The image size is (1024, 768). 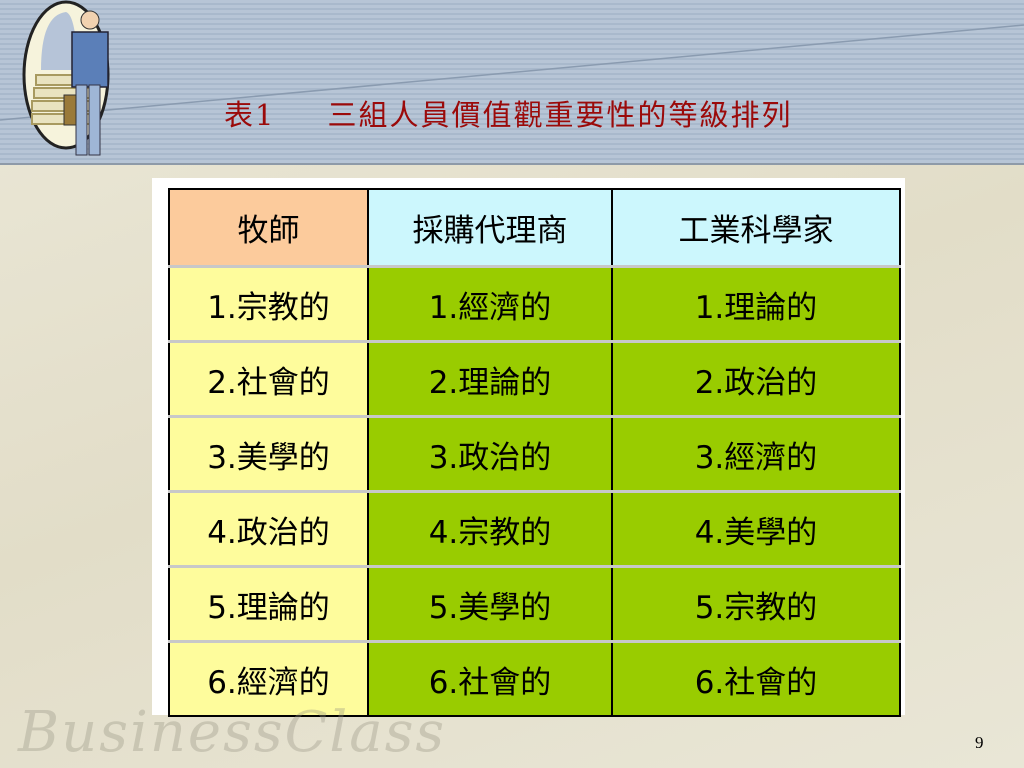 What do you see at coordinates (756, 228) in the screenshot?
I see `header-industrial-scientist: 工業科學家` at bounding box center [756, 228].